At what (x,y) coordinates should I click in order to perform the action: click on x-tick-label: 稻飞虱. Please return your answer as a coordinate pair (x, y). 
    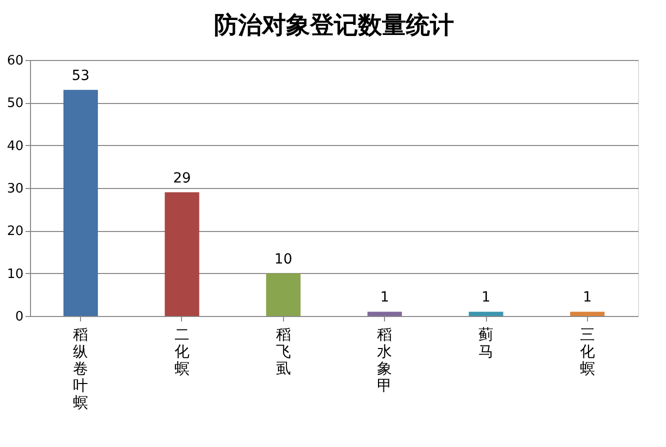
    Looking at the image, I should click on (283, 352).